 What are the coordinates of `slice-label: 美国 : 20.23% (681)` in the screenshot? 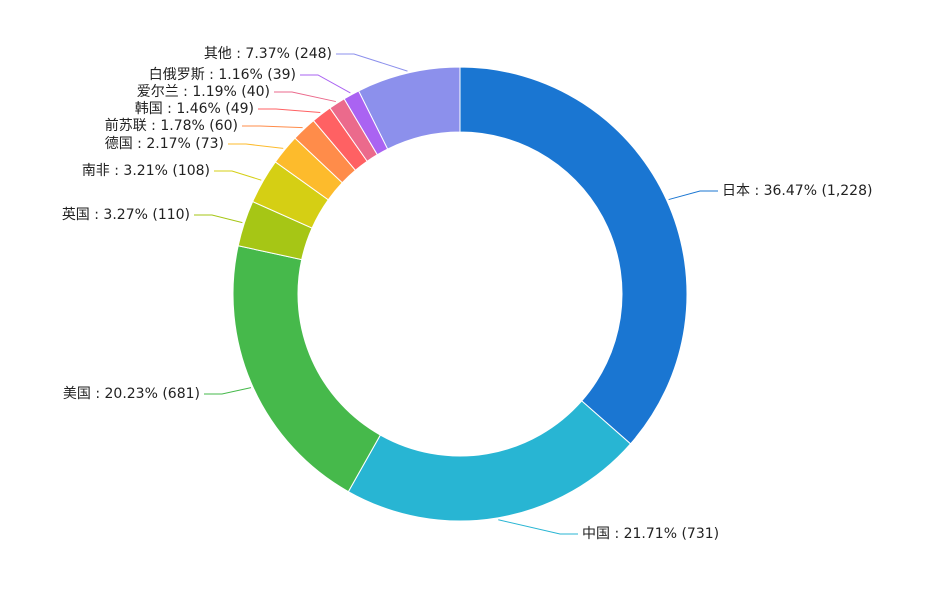 It's located at (131, 394).